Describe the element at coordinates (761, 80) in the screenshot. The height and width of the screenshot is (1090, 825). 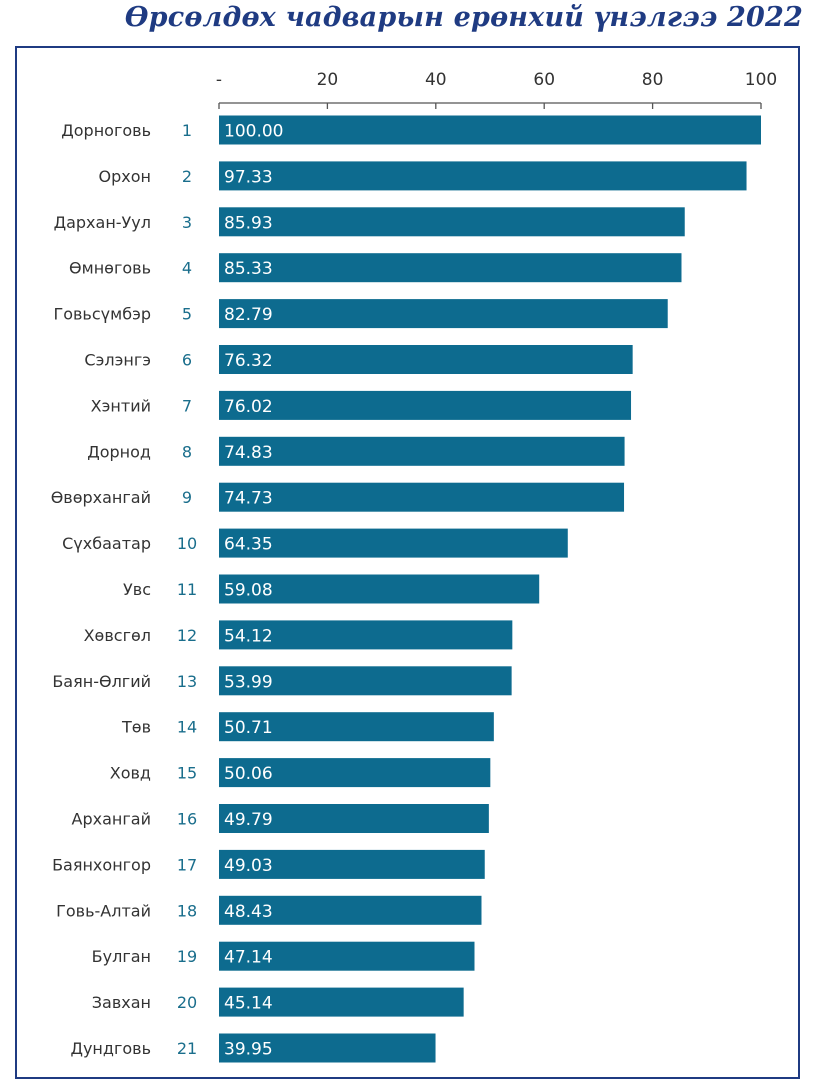
I see `x-tick-label: 100` at that location.